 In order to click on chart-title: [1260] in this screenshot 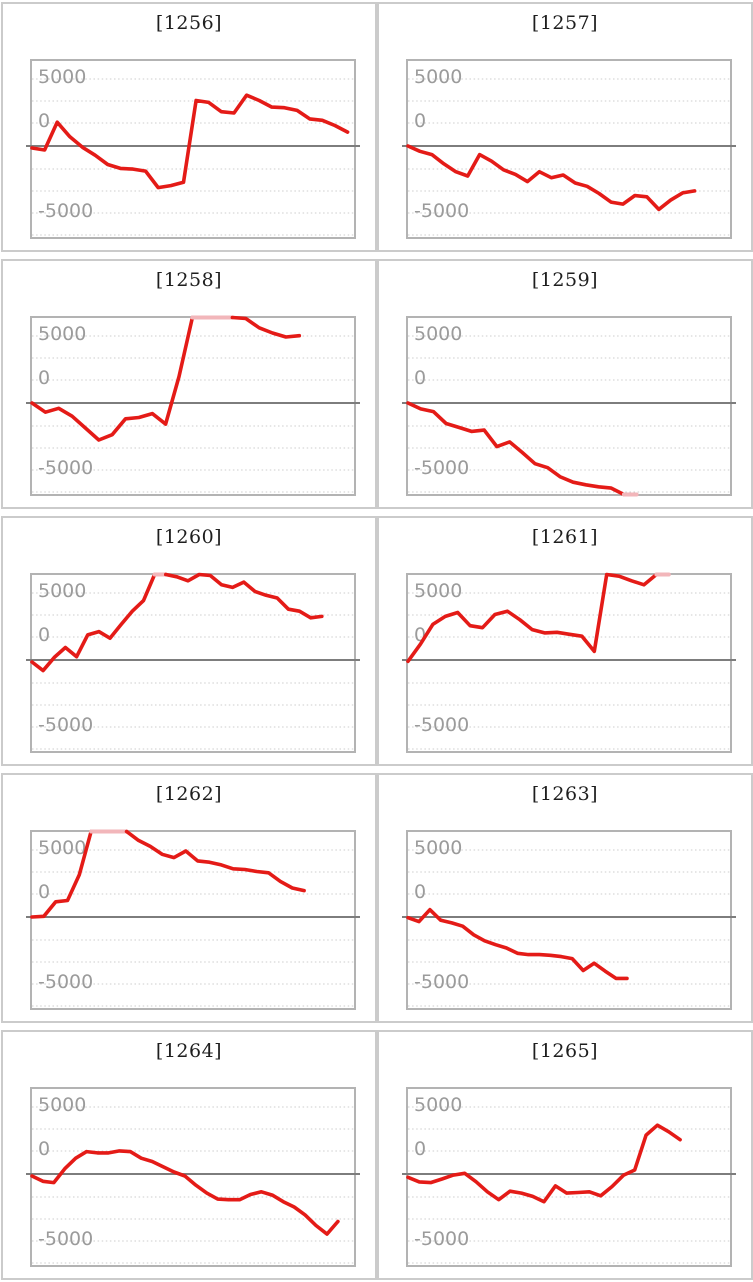, I will do `click(189, 537)`.